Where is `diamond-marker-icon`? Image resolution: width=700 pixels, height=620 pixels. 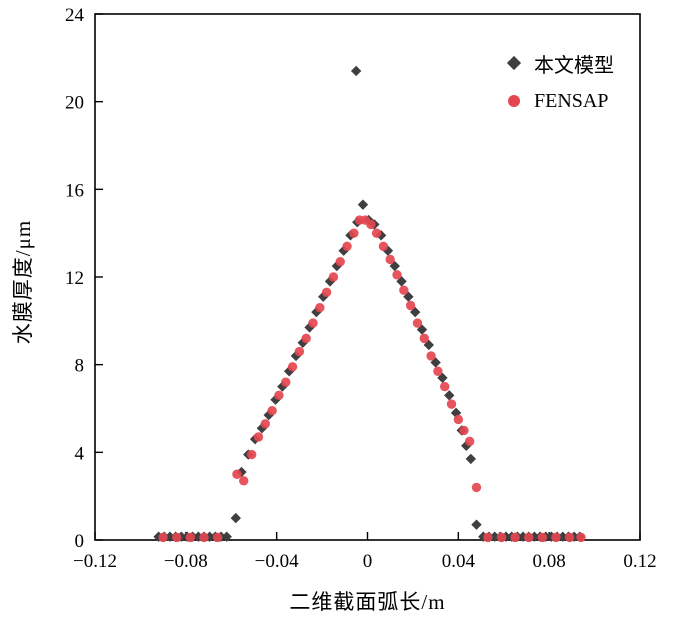 diamond-marker-icon is located at coordinates (514, 63).